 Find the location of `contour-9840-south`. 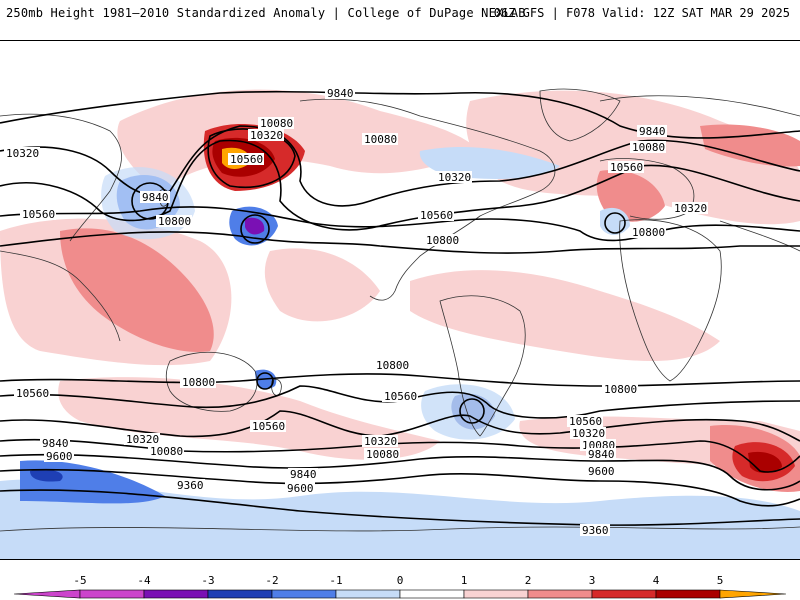

contour-9840-south is located at coordinates (400, 472).